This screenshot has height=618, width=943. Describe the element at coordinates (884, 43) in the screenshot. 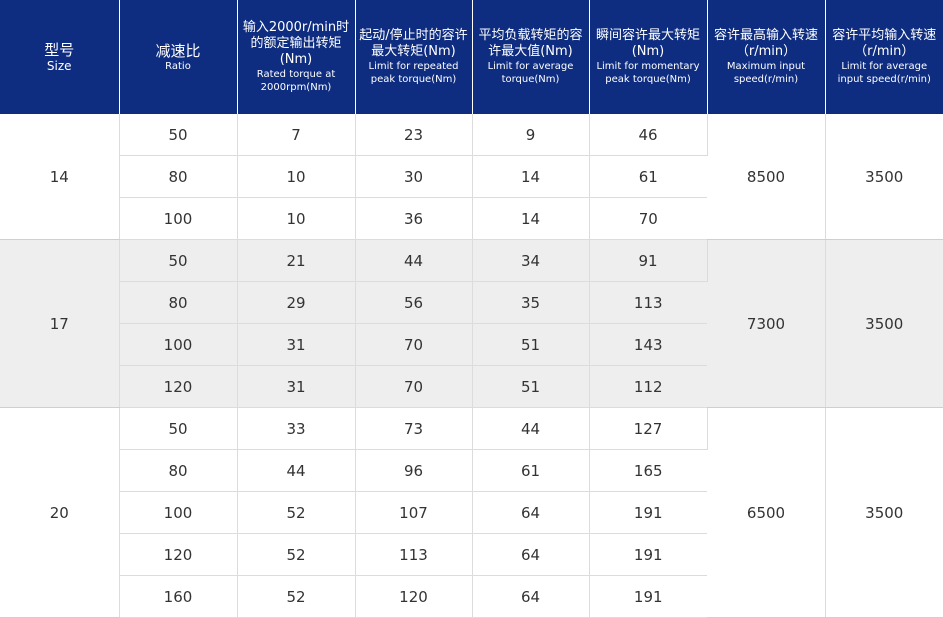

I see `header-avg-input-speed-zh: 容许平均输入转速（r/min）` at that location.